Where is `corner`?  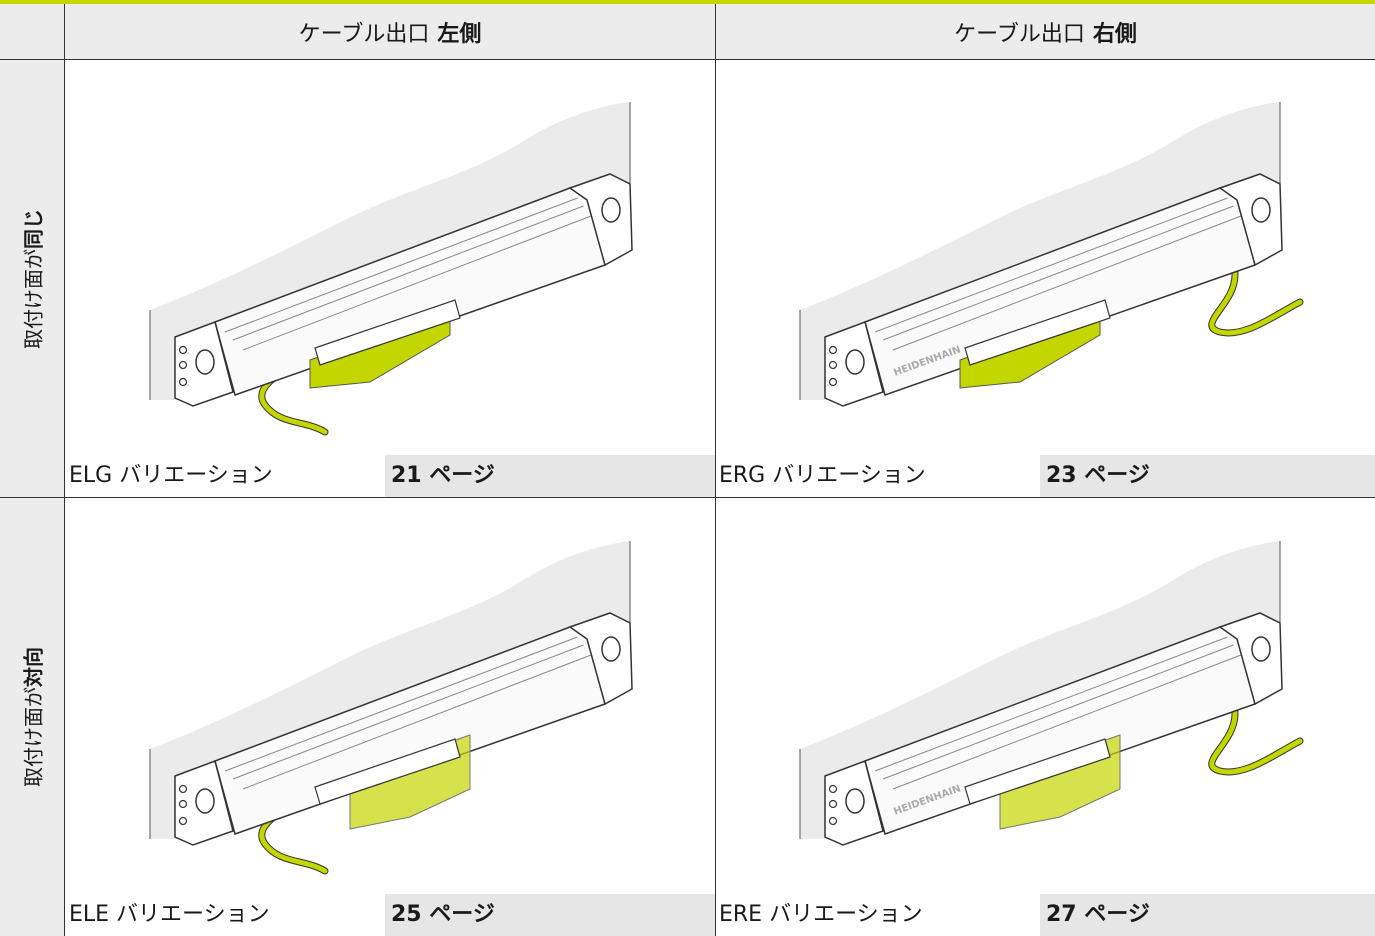 corner is located at coordinates (32, 32).